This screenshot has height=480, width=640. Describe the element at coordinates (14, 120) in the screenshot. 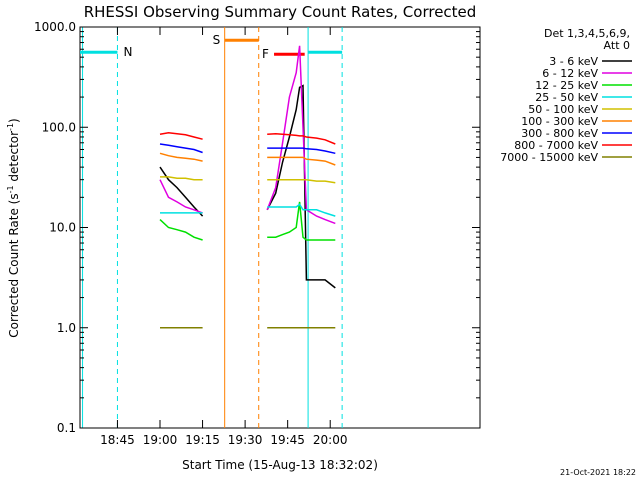

I see `y-axis-label-end: )` at that location.